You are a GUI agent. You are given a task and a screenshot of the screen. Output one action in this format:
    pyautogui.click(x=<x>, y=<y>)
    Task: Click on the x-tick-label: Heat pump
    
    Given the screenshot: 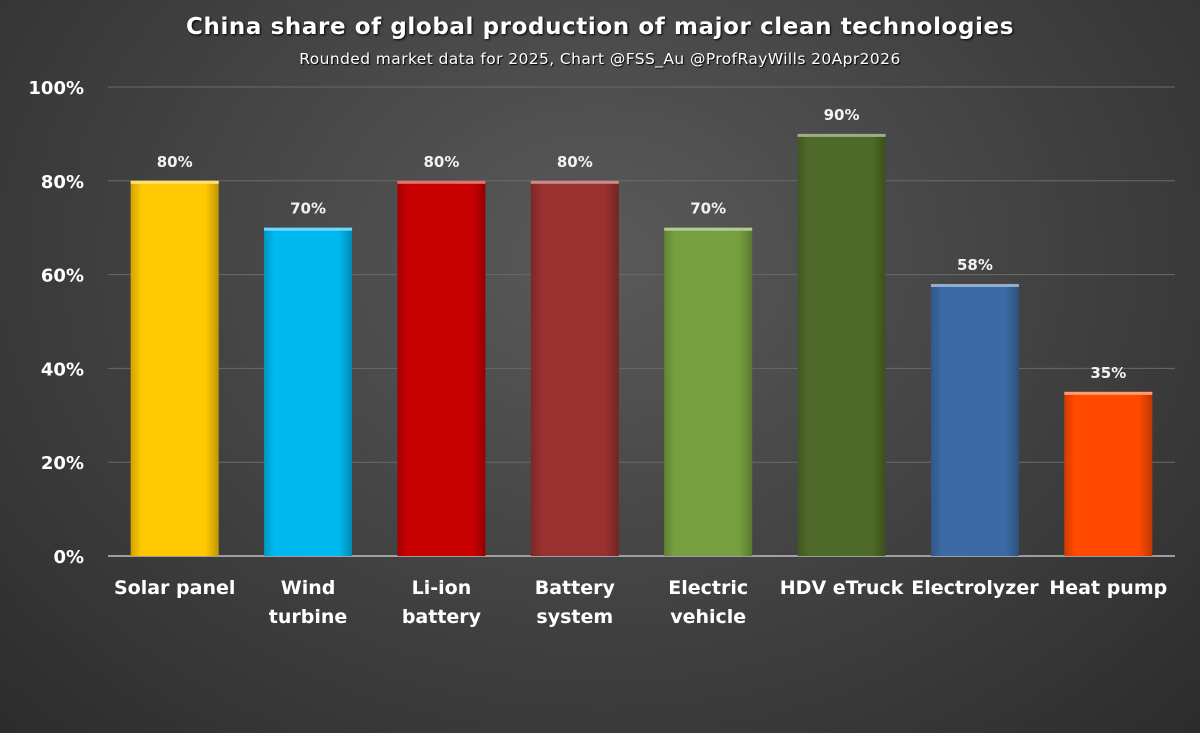 What is the action you would take?
    pyautogui.click(x=1108, y=588)
    